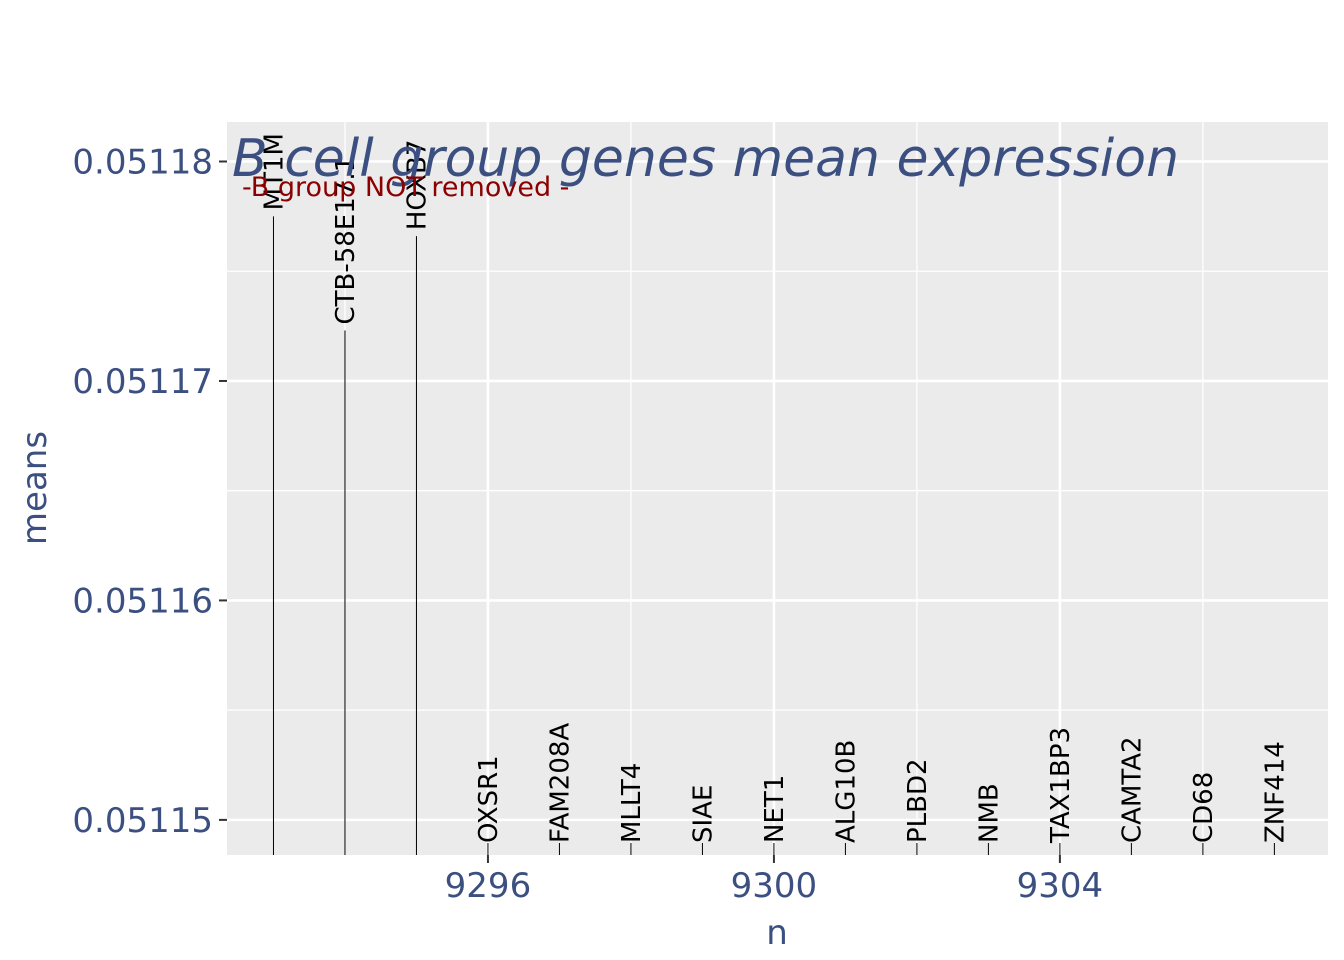 The height and width of the screenshot is (960, 1344). I want to click on x-axis-title: n, so click(777, 933).